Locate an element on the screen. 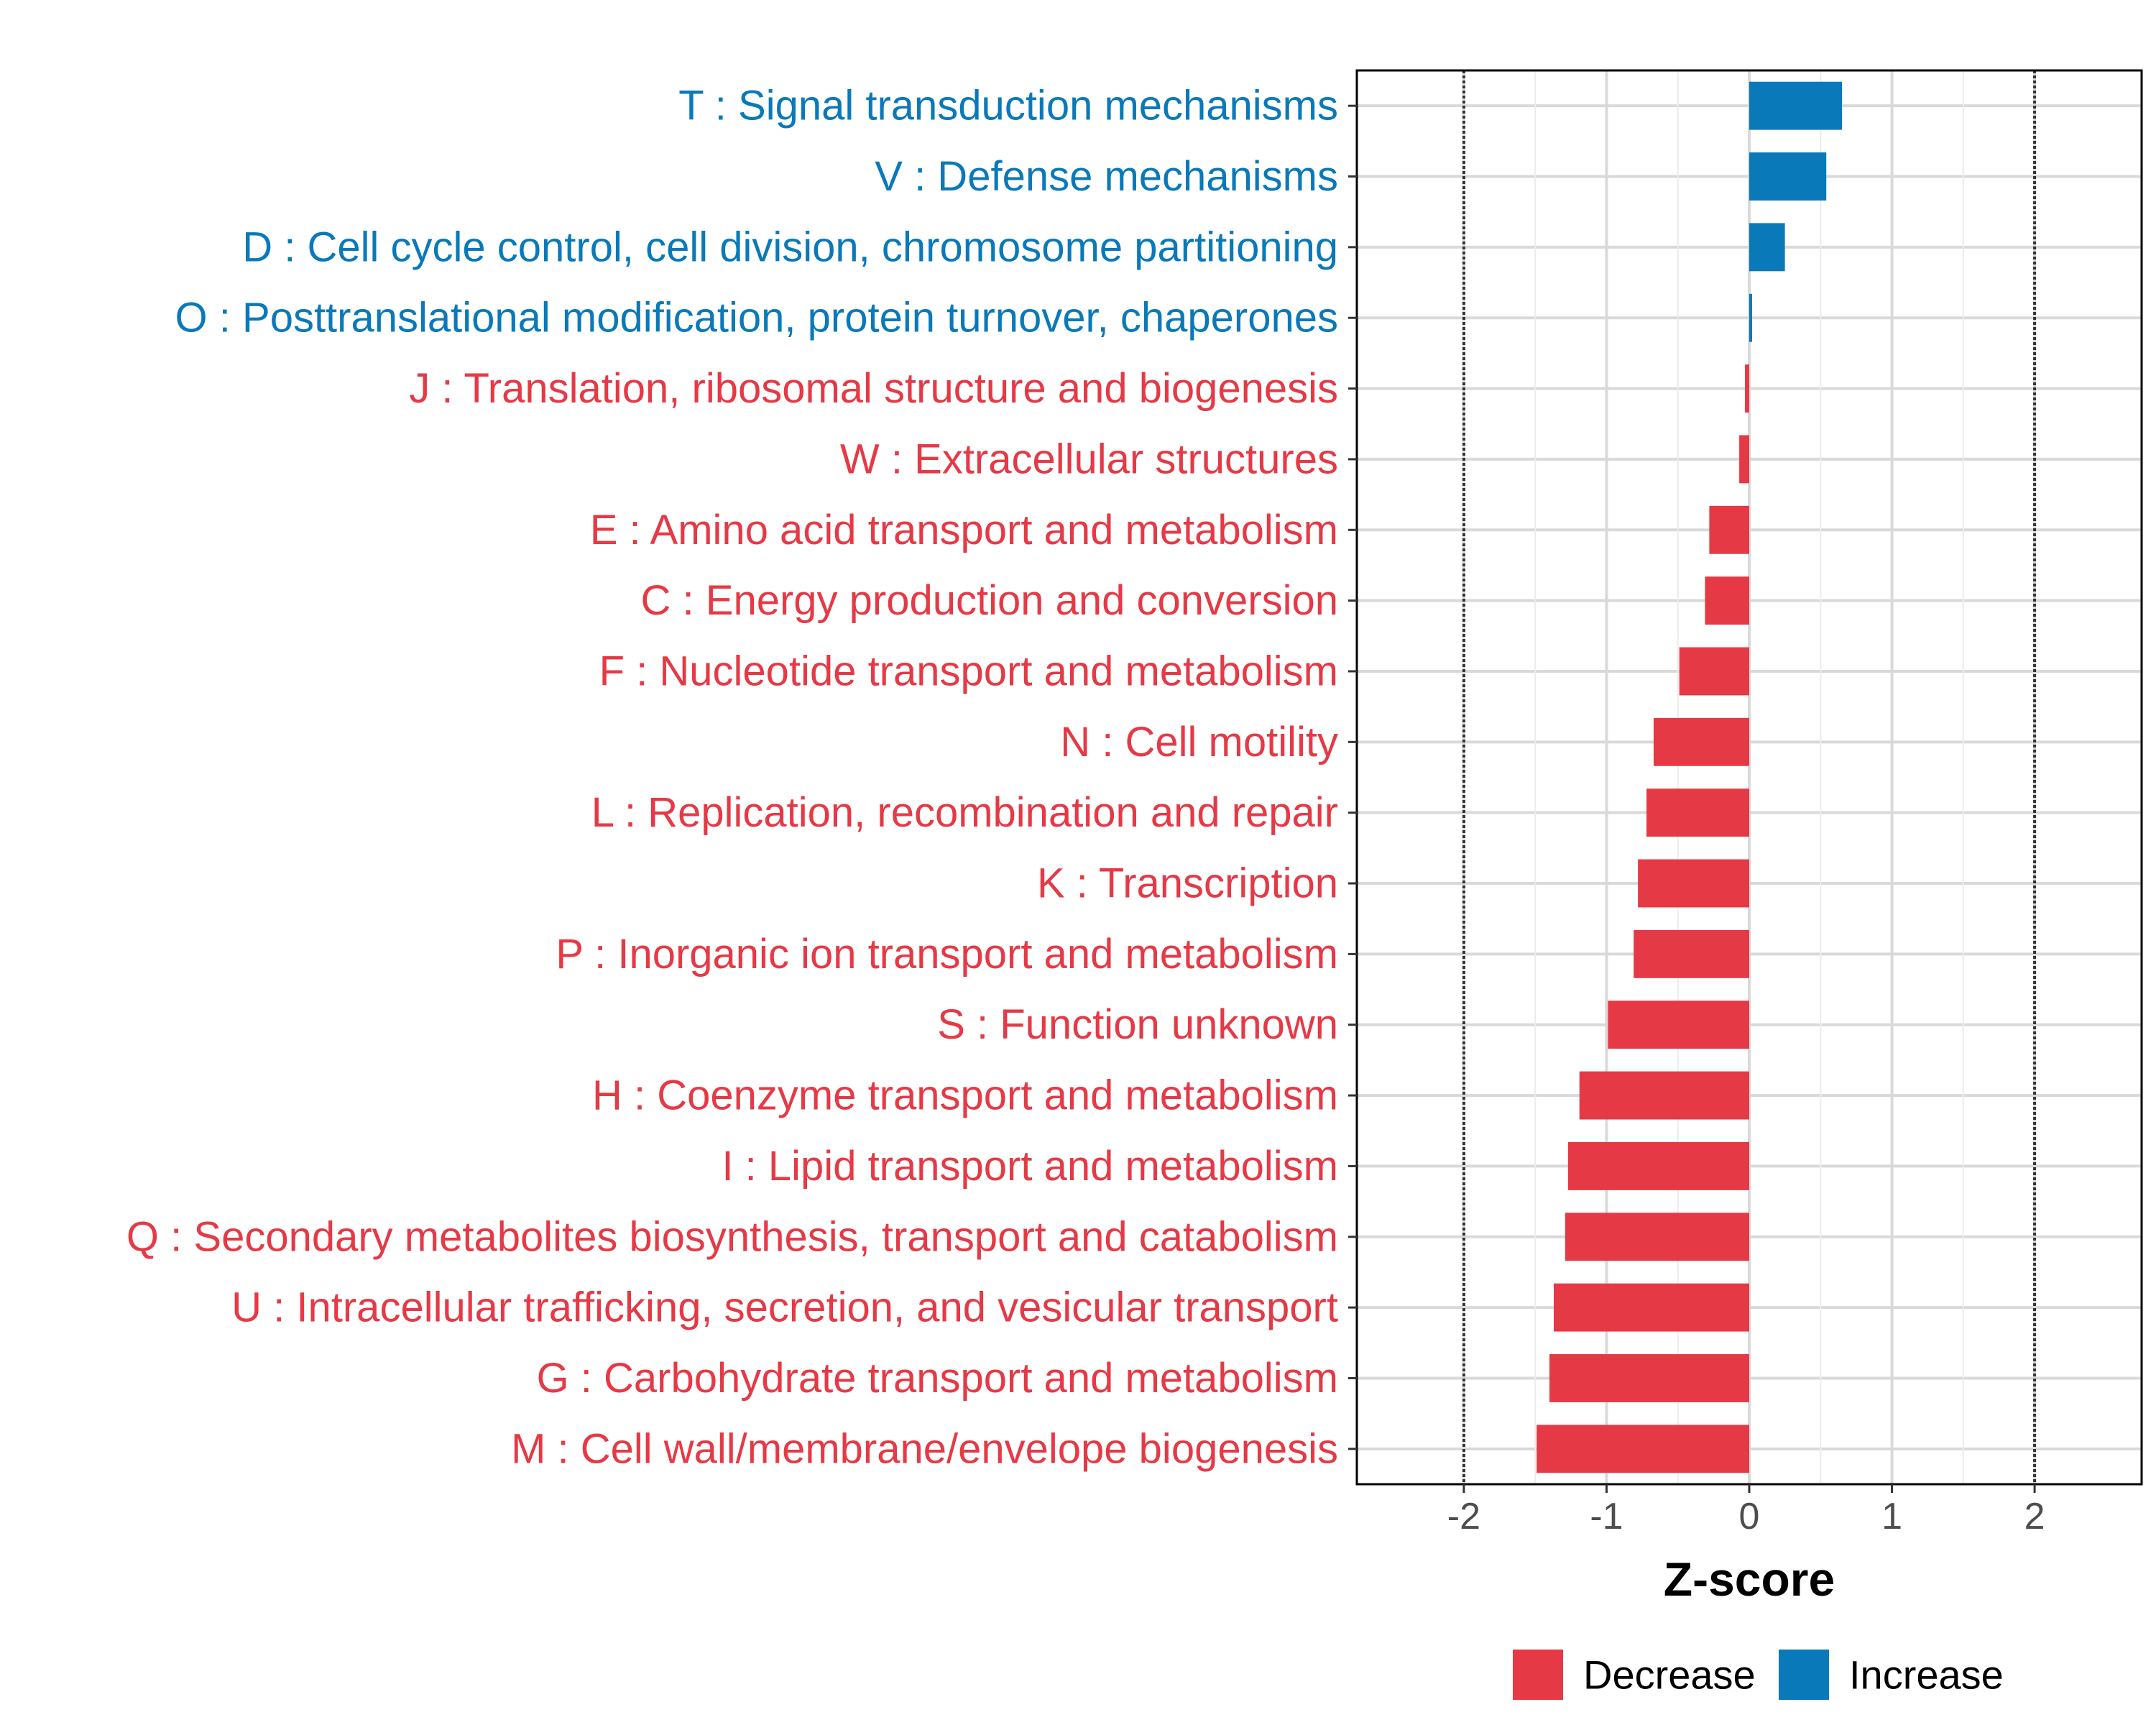 This screenshot has height=1725, width=2156. x-tick-labels: -2 -1 0 1 2 is located at coordinates (1746, 1516).